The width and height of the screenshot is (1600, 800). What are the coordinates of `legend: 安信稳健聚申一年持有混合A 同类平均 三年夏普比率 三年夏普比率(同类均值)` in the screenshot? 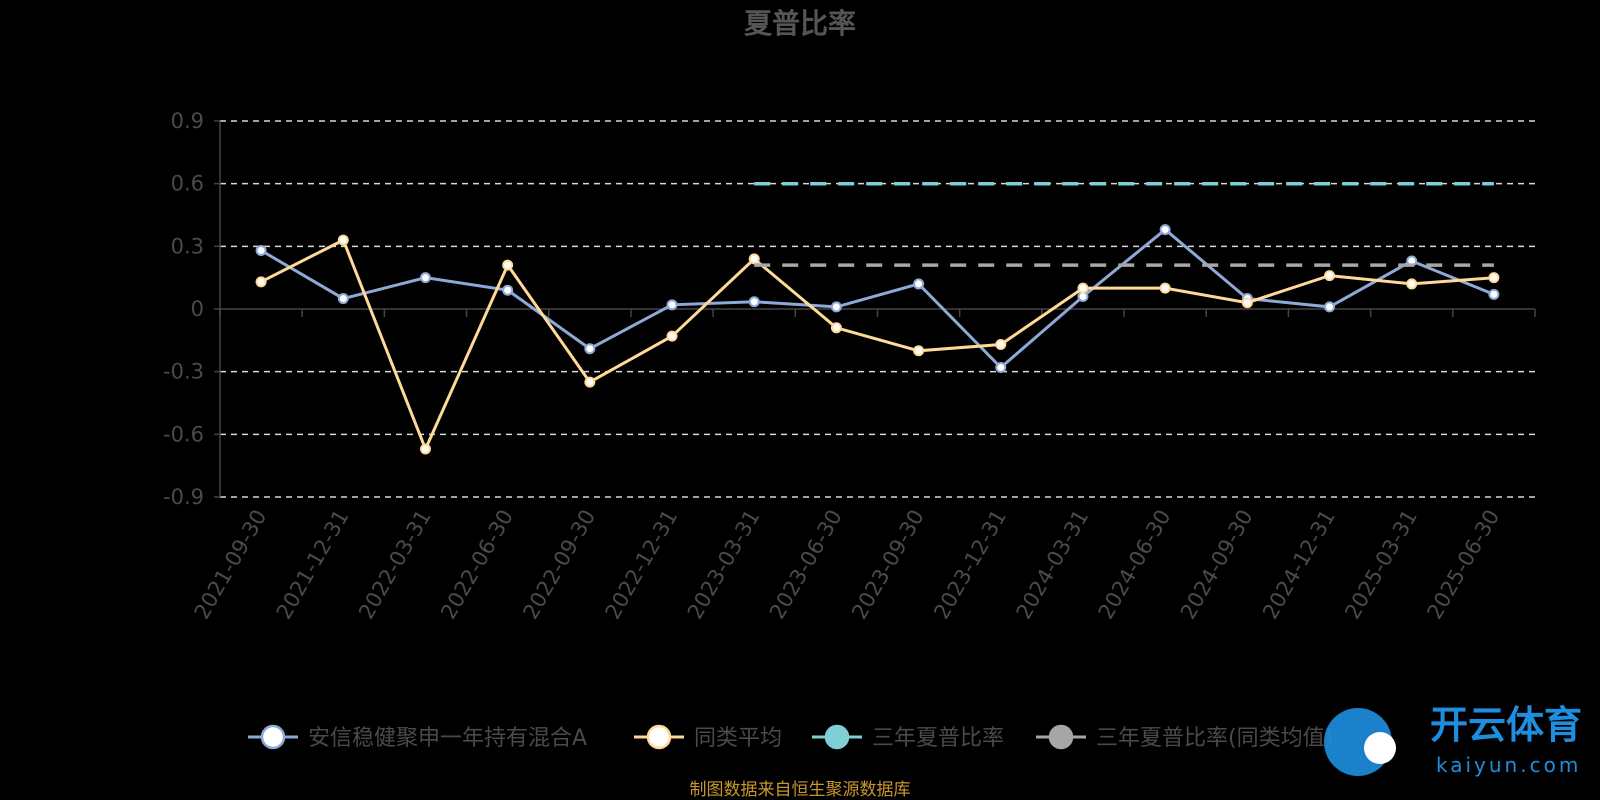 It's located at (790, 737).